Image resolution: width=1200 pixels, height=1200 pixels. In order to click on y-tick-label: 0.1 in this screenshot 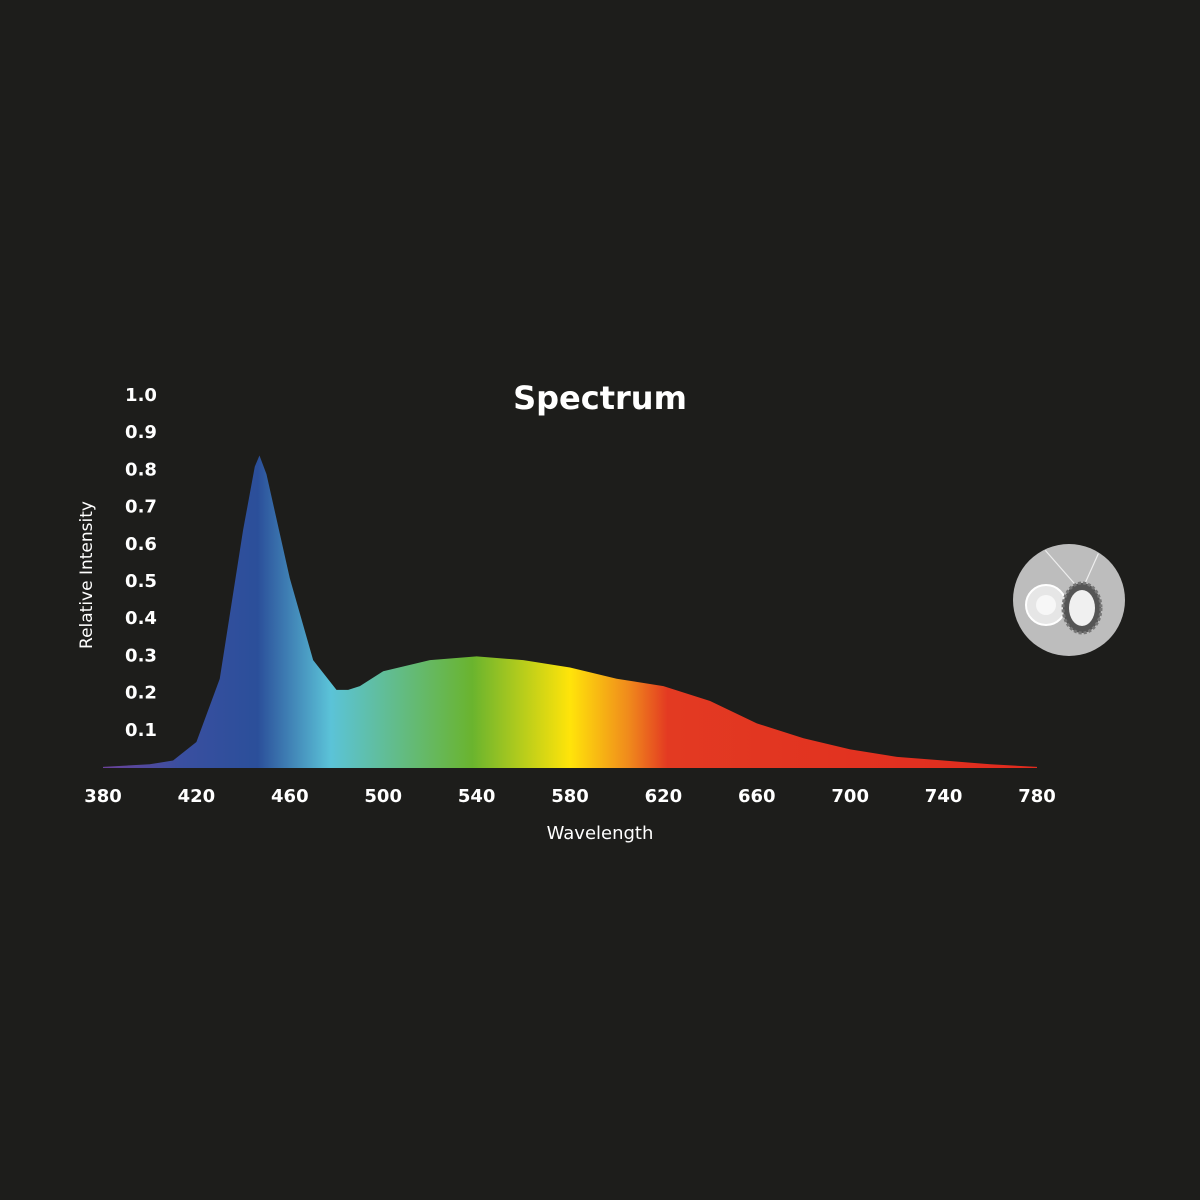, I will do `click(141, 730)`.